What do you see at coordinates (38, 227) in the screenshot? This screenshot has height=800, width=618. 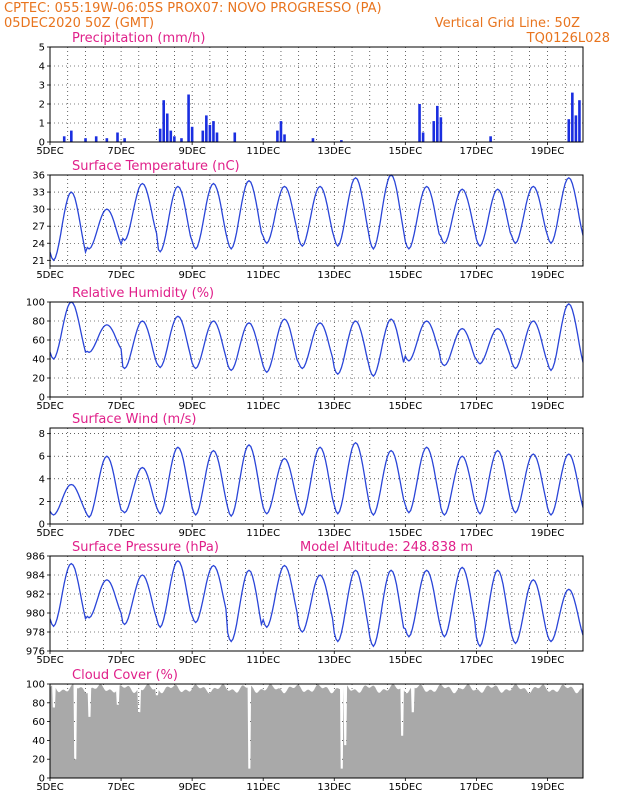 I see `y-tick-label: 27` at bounding box center [38, 227].